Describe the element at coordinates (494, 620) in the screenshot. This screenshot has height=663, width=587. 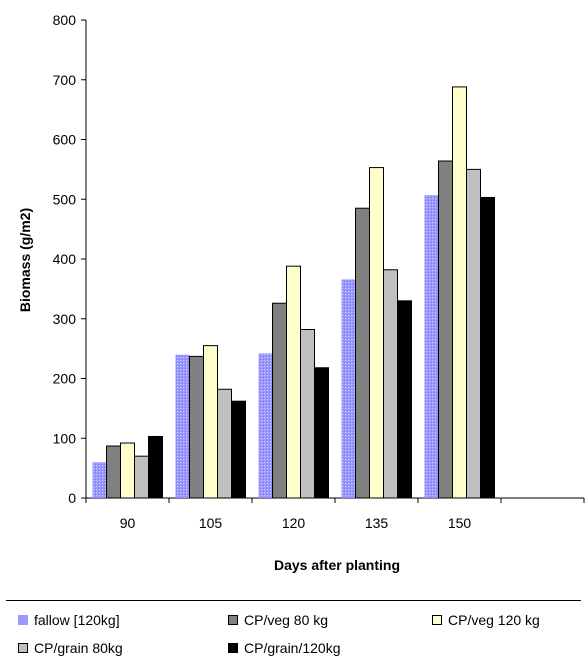
I see `legend-label: CP/veg 120 kg` at that location.